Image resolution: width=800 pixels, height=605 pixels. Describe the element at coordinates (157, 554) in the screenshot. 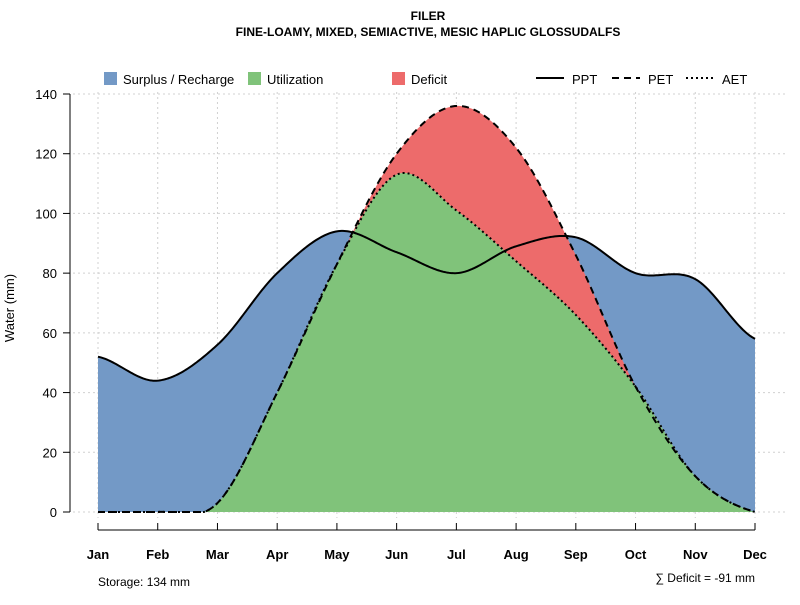

I see `x-tick-label: Feb` at that location.